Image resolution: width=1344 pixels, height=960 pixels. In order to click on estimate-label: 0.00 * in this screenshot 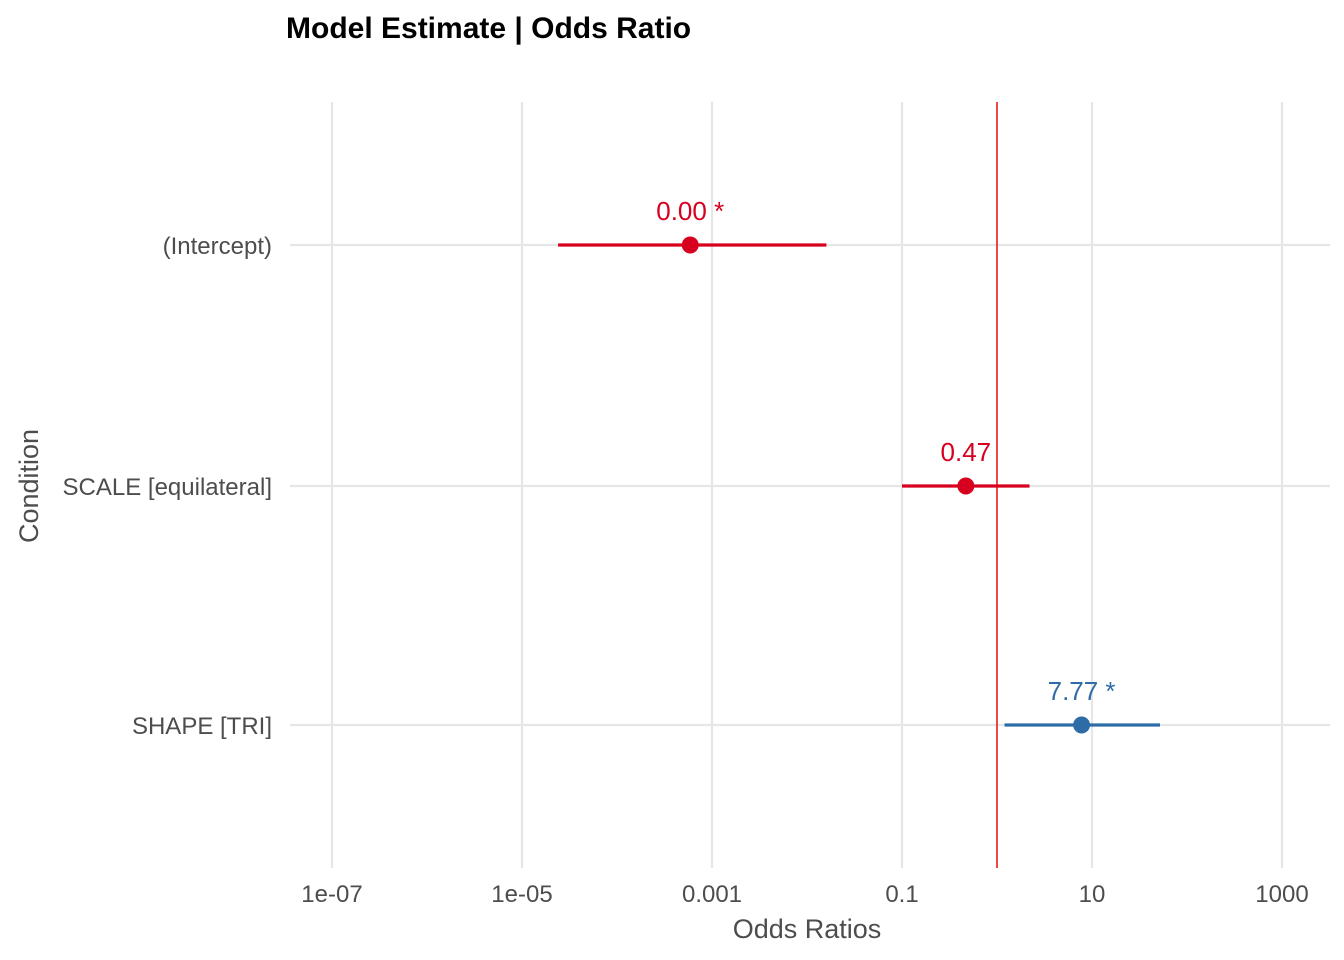, I will do `click(690, 211)`.